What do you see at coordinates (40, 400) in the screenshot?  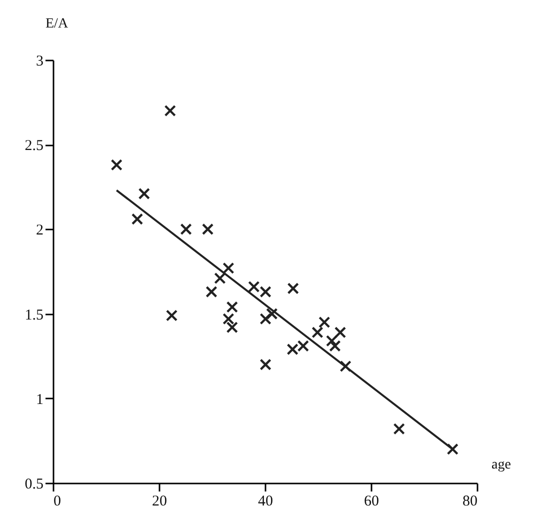 I see `y-tick-label: 1` at bounding box center [40, 400].